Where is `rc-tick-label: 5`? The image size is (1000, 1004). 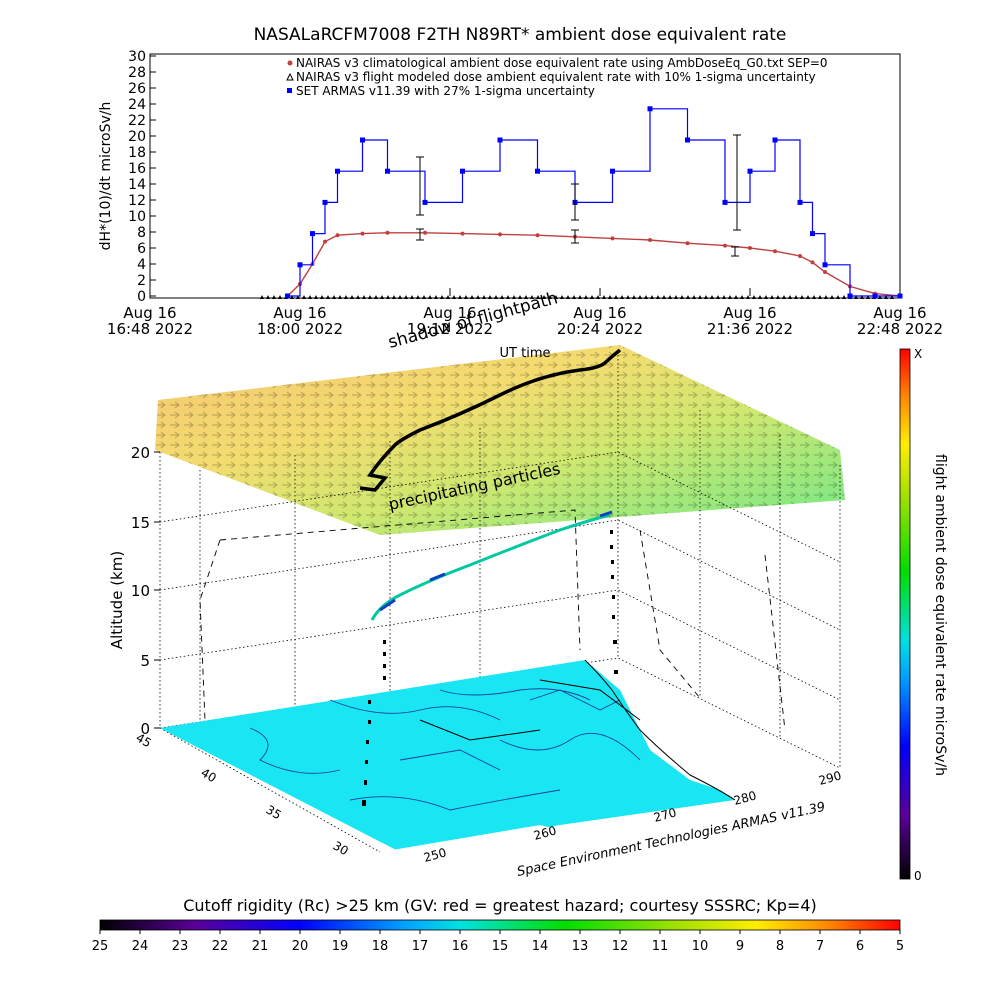
rc-tick-label: 5 is located at coordinates (900, 946).